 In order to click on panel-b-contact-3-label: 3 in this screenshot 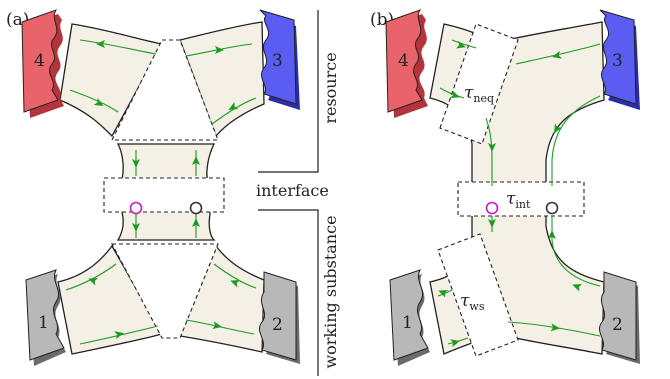, I will do `click(617, 61)`.